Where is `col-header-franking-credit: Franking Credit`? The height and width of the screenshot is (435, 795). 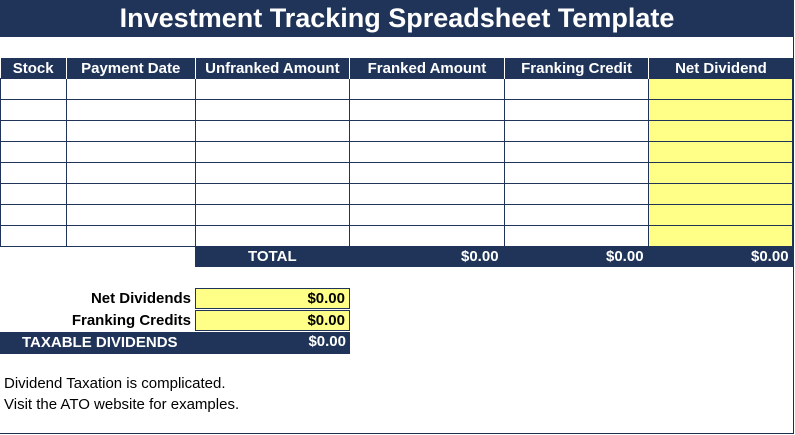
col-header-franking-credit: Franking Credit is located at coordinates (576, 68).